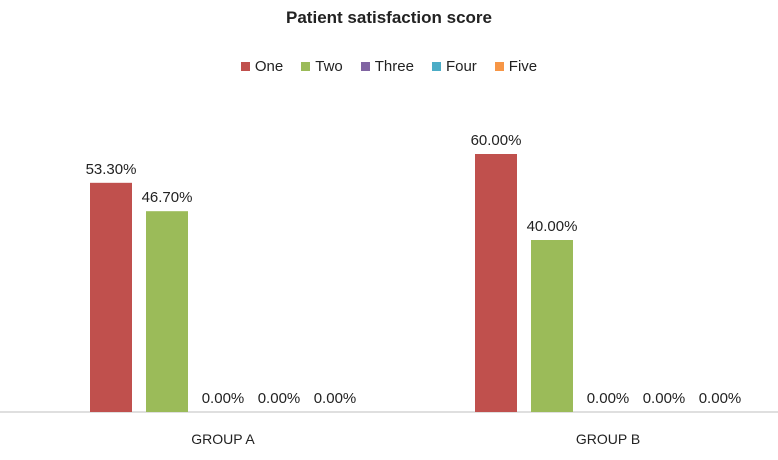 Image resolution: width=778 pixels, height=460 pixels. What do you see at coordinates (167, 311) in the screenshot?
I see `bar-two-group-a` at bounding box center [167, 311].